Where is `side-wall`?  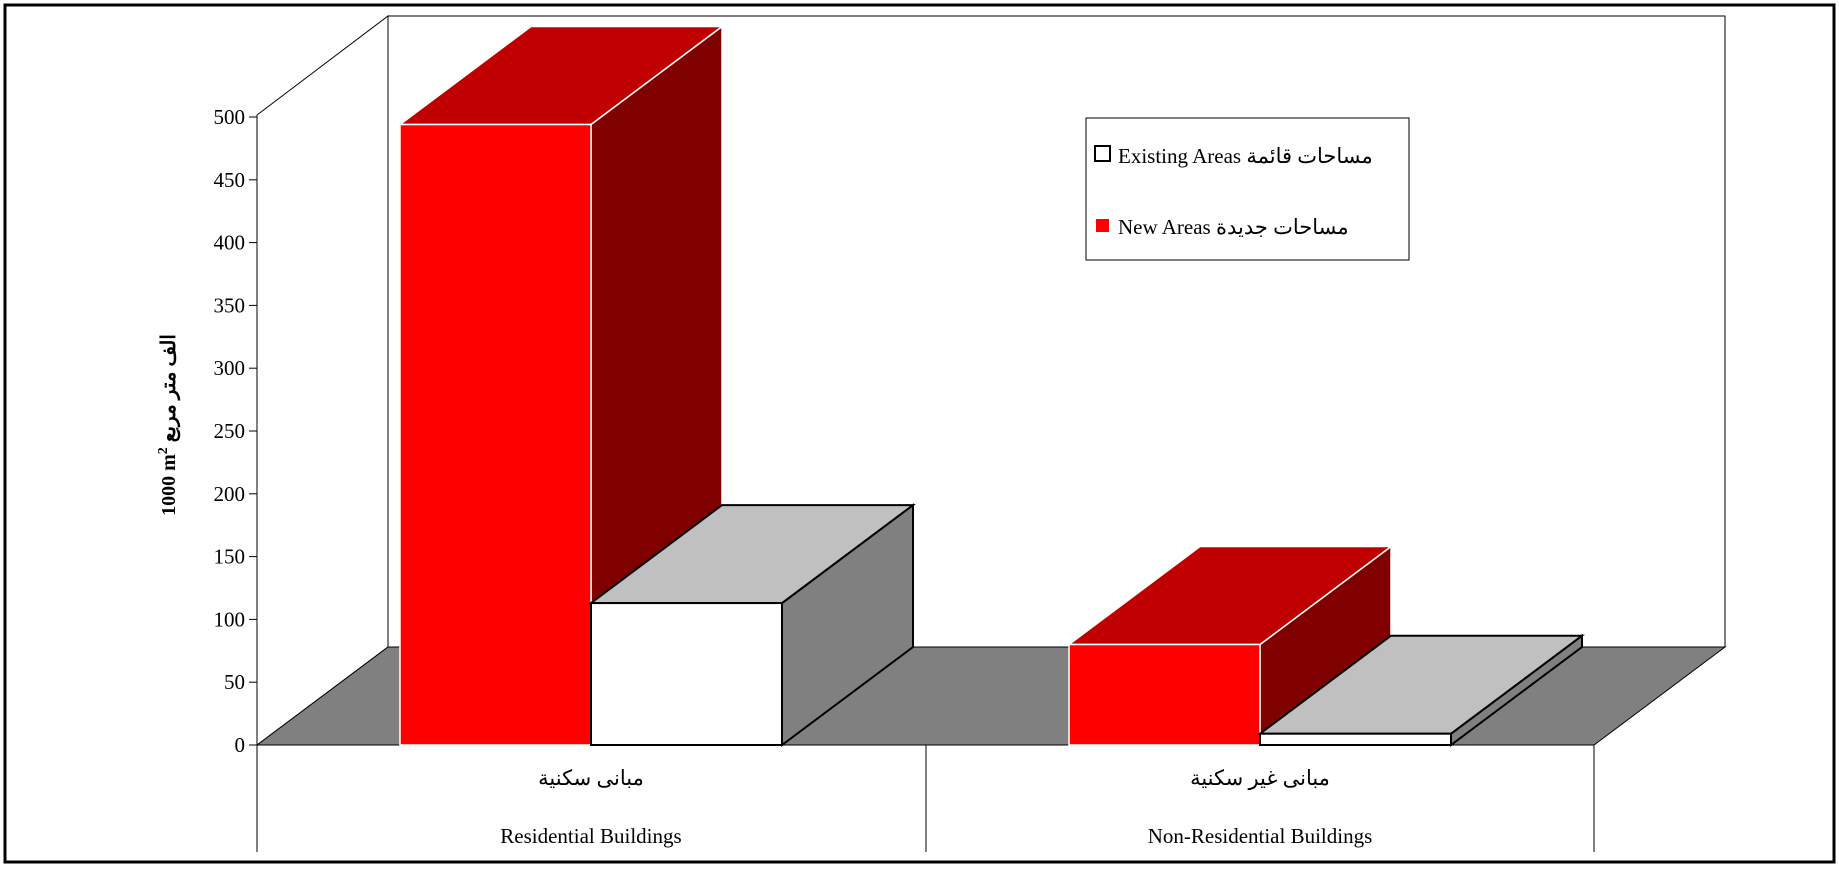
side-wall is located at coordinates (322, 380).